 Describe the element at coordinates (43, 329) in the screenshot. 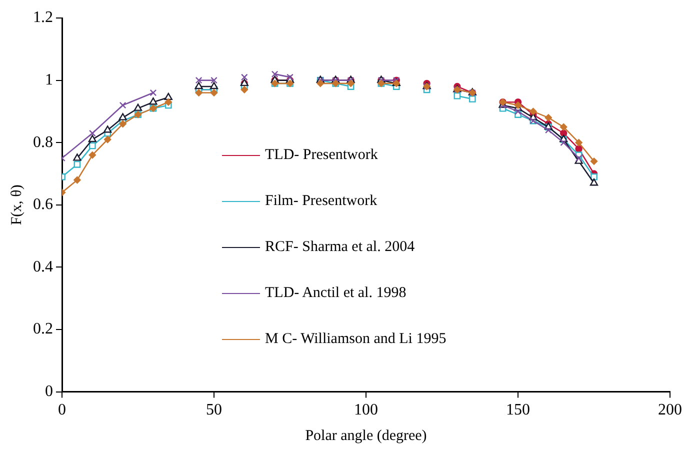

I see `y-tick-label: 0.2` at that location.